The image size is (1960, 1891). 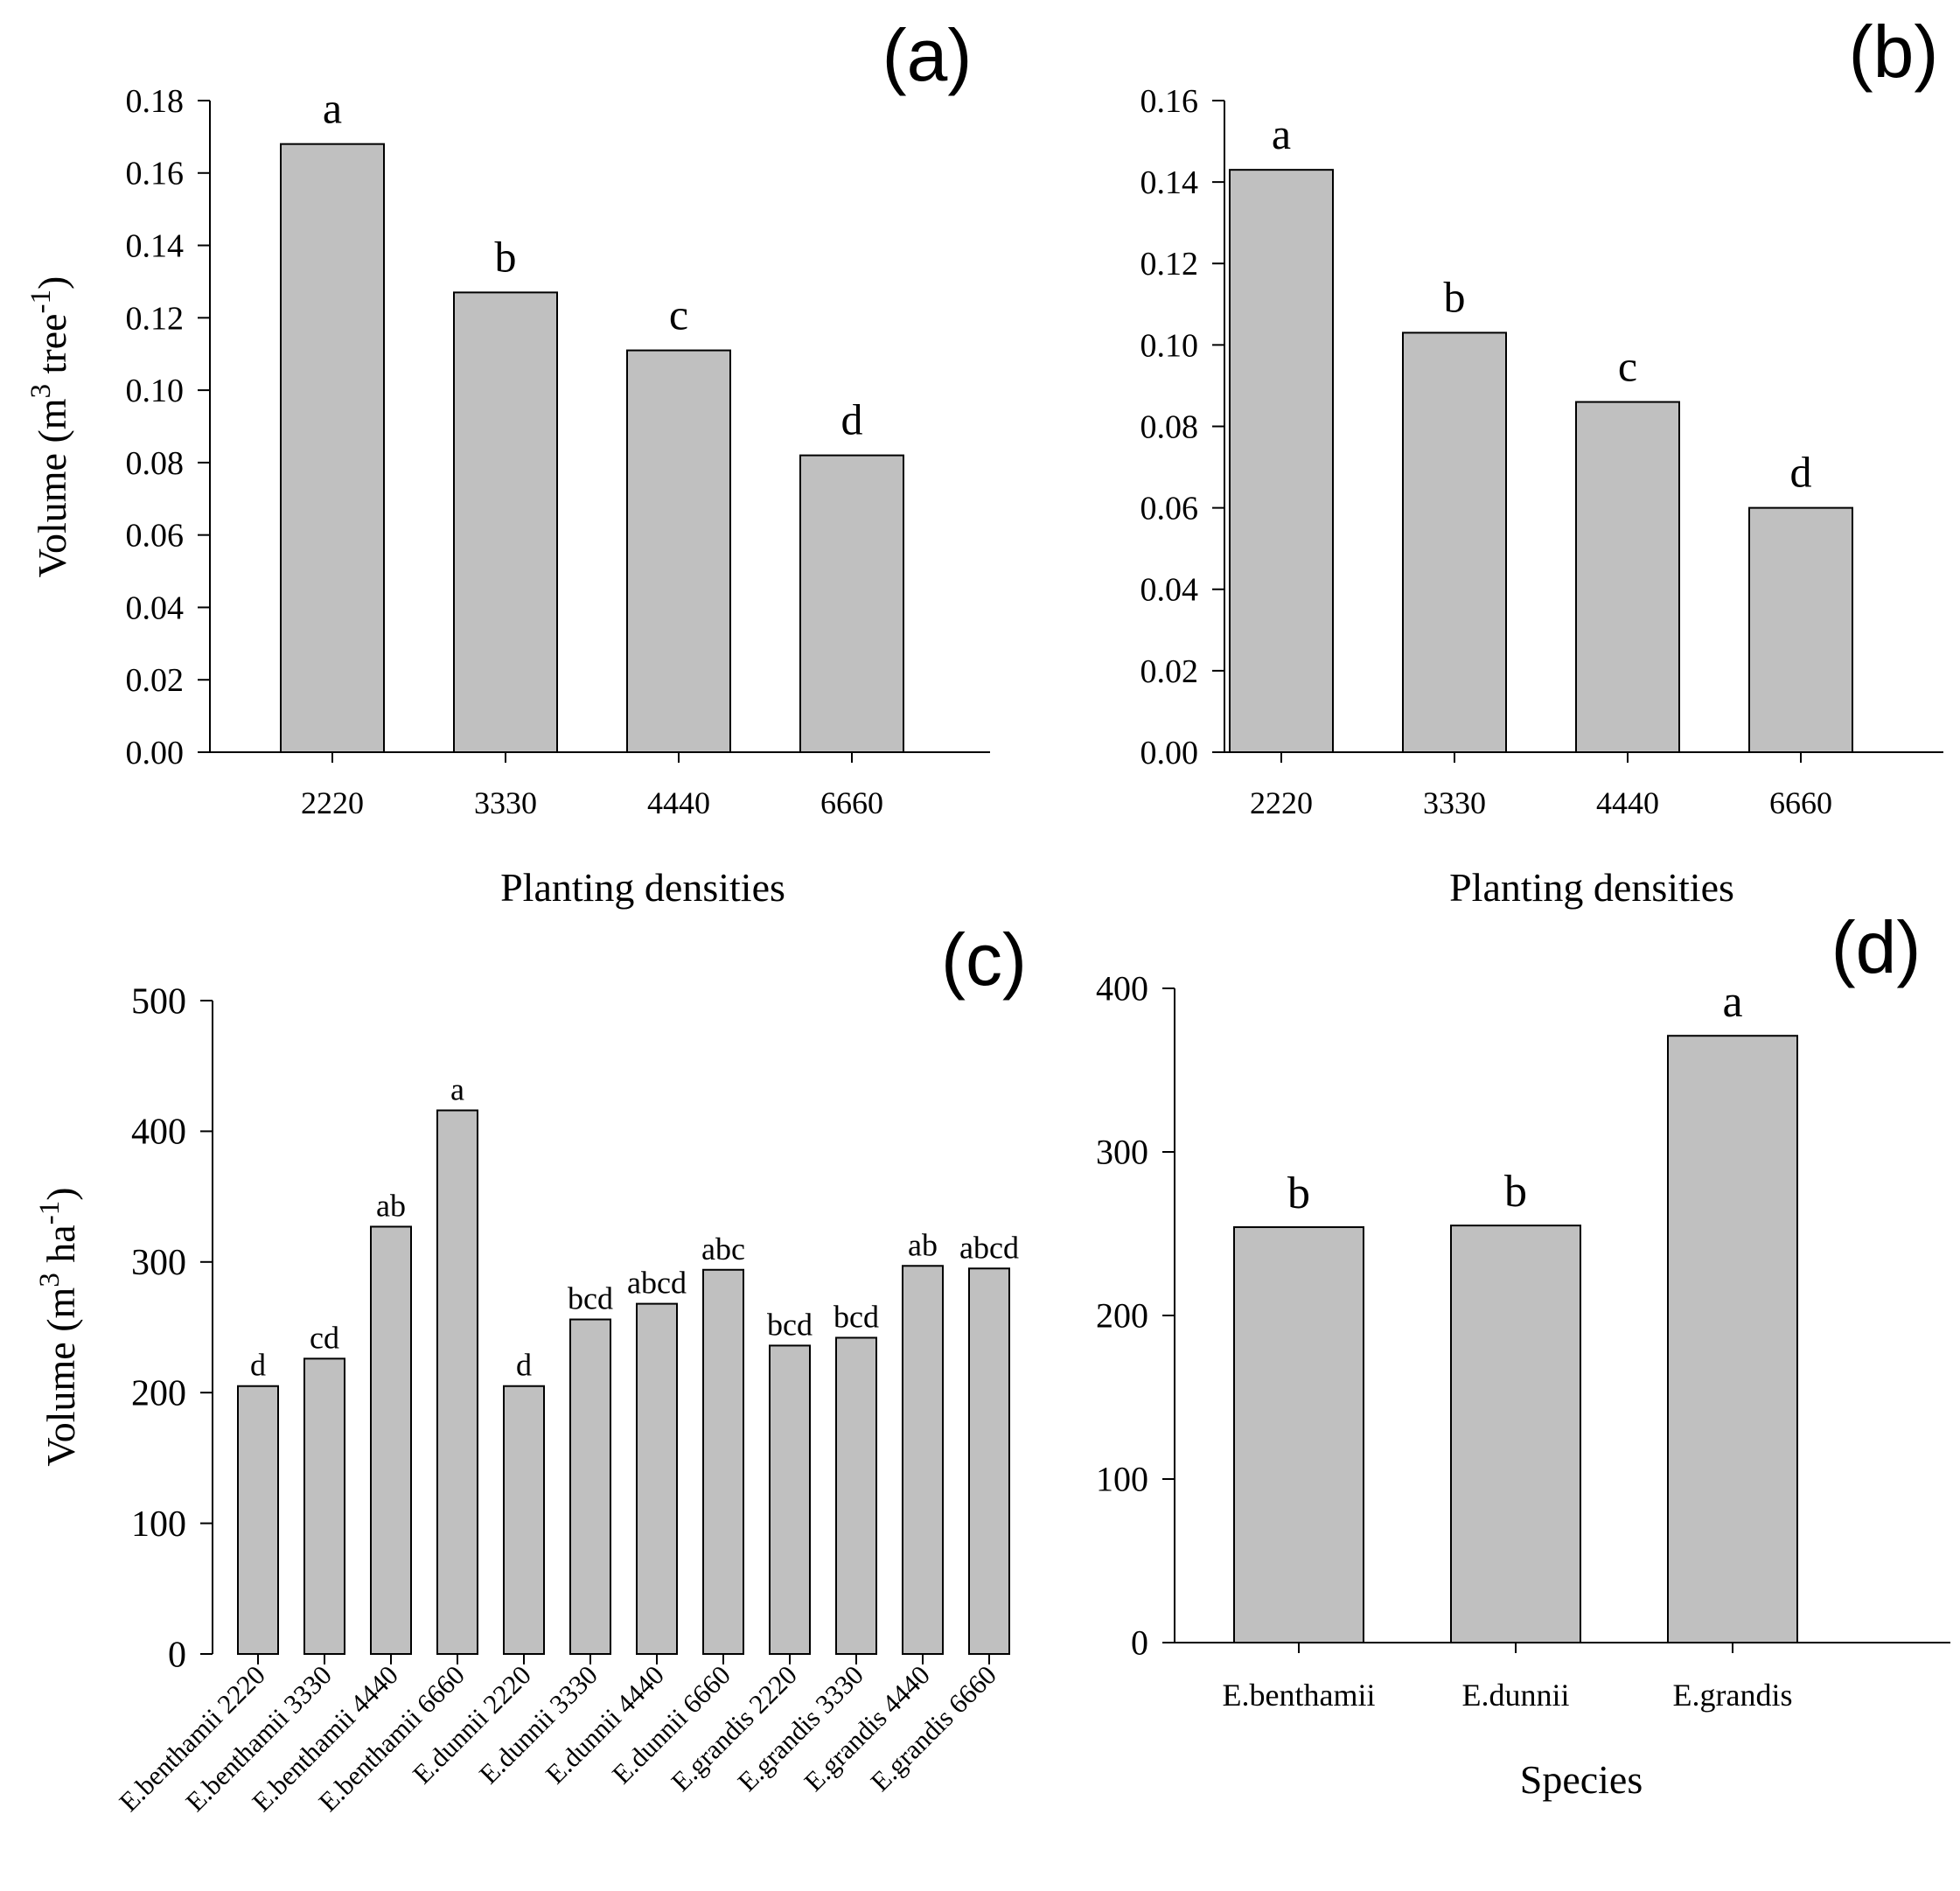 I want to click on y-axis-label-part: ha, so click(x=60, y=1249).